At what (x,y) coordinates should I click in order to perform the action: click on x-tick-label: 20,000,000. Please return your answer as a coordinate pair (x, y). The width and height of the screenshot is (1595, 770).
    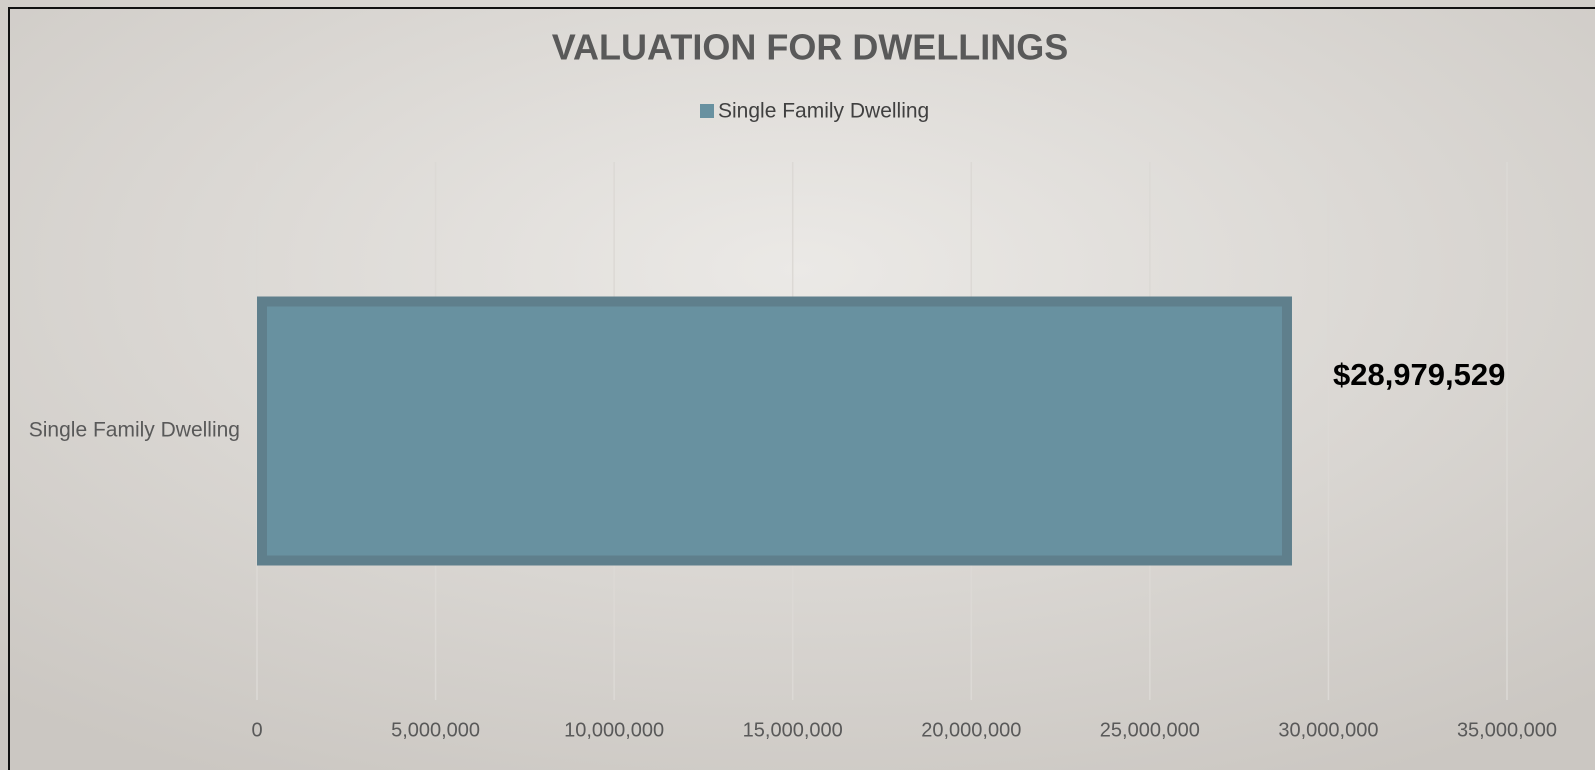
    Looking at the image, I should click on (971, 730).